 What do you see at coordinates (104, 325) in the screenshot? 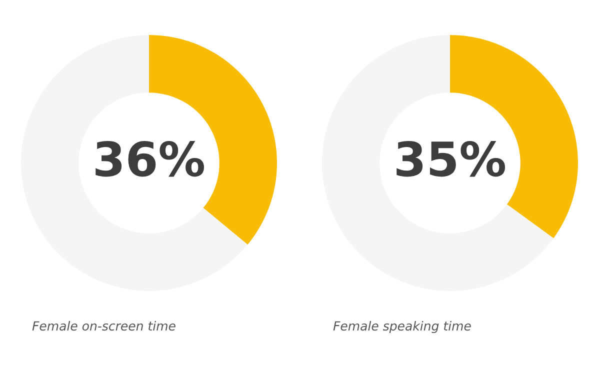
I see `text: Female on-screen time` at bounding box center [104, 325].